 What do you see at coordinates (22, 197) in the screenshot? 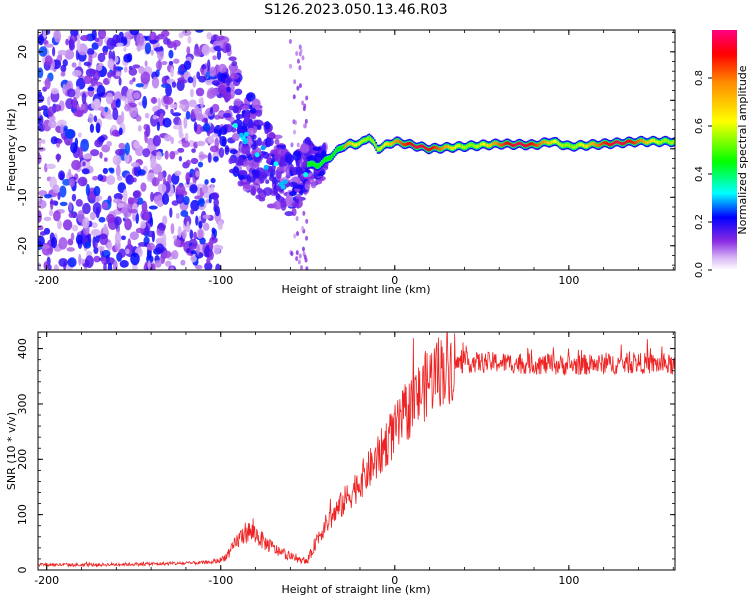
I see `spectrogram-ytick-label: -10` at bounding box center [22, 197].